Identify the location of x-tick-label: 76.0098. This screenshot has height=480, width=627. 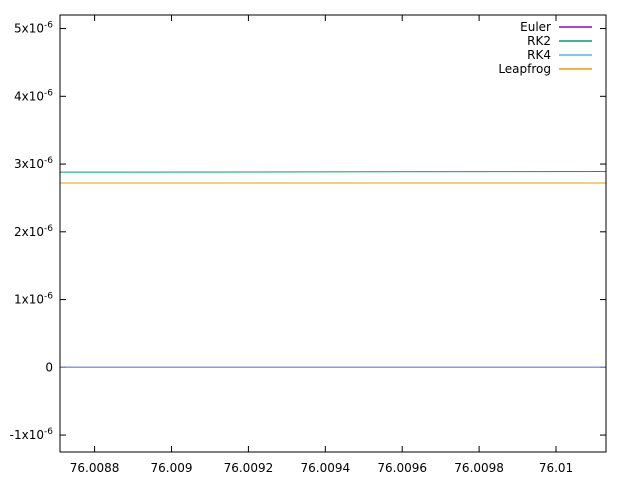
(479, 468).